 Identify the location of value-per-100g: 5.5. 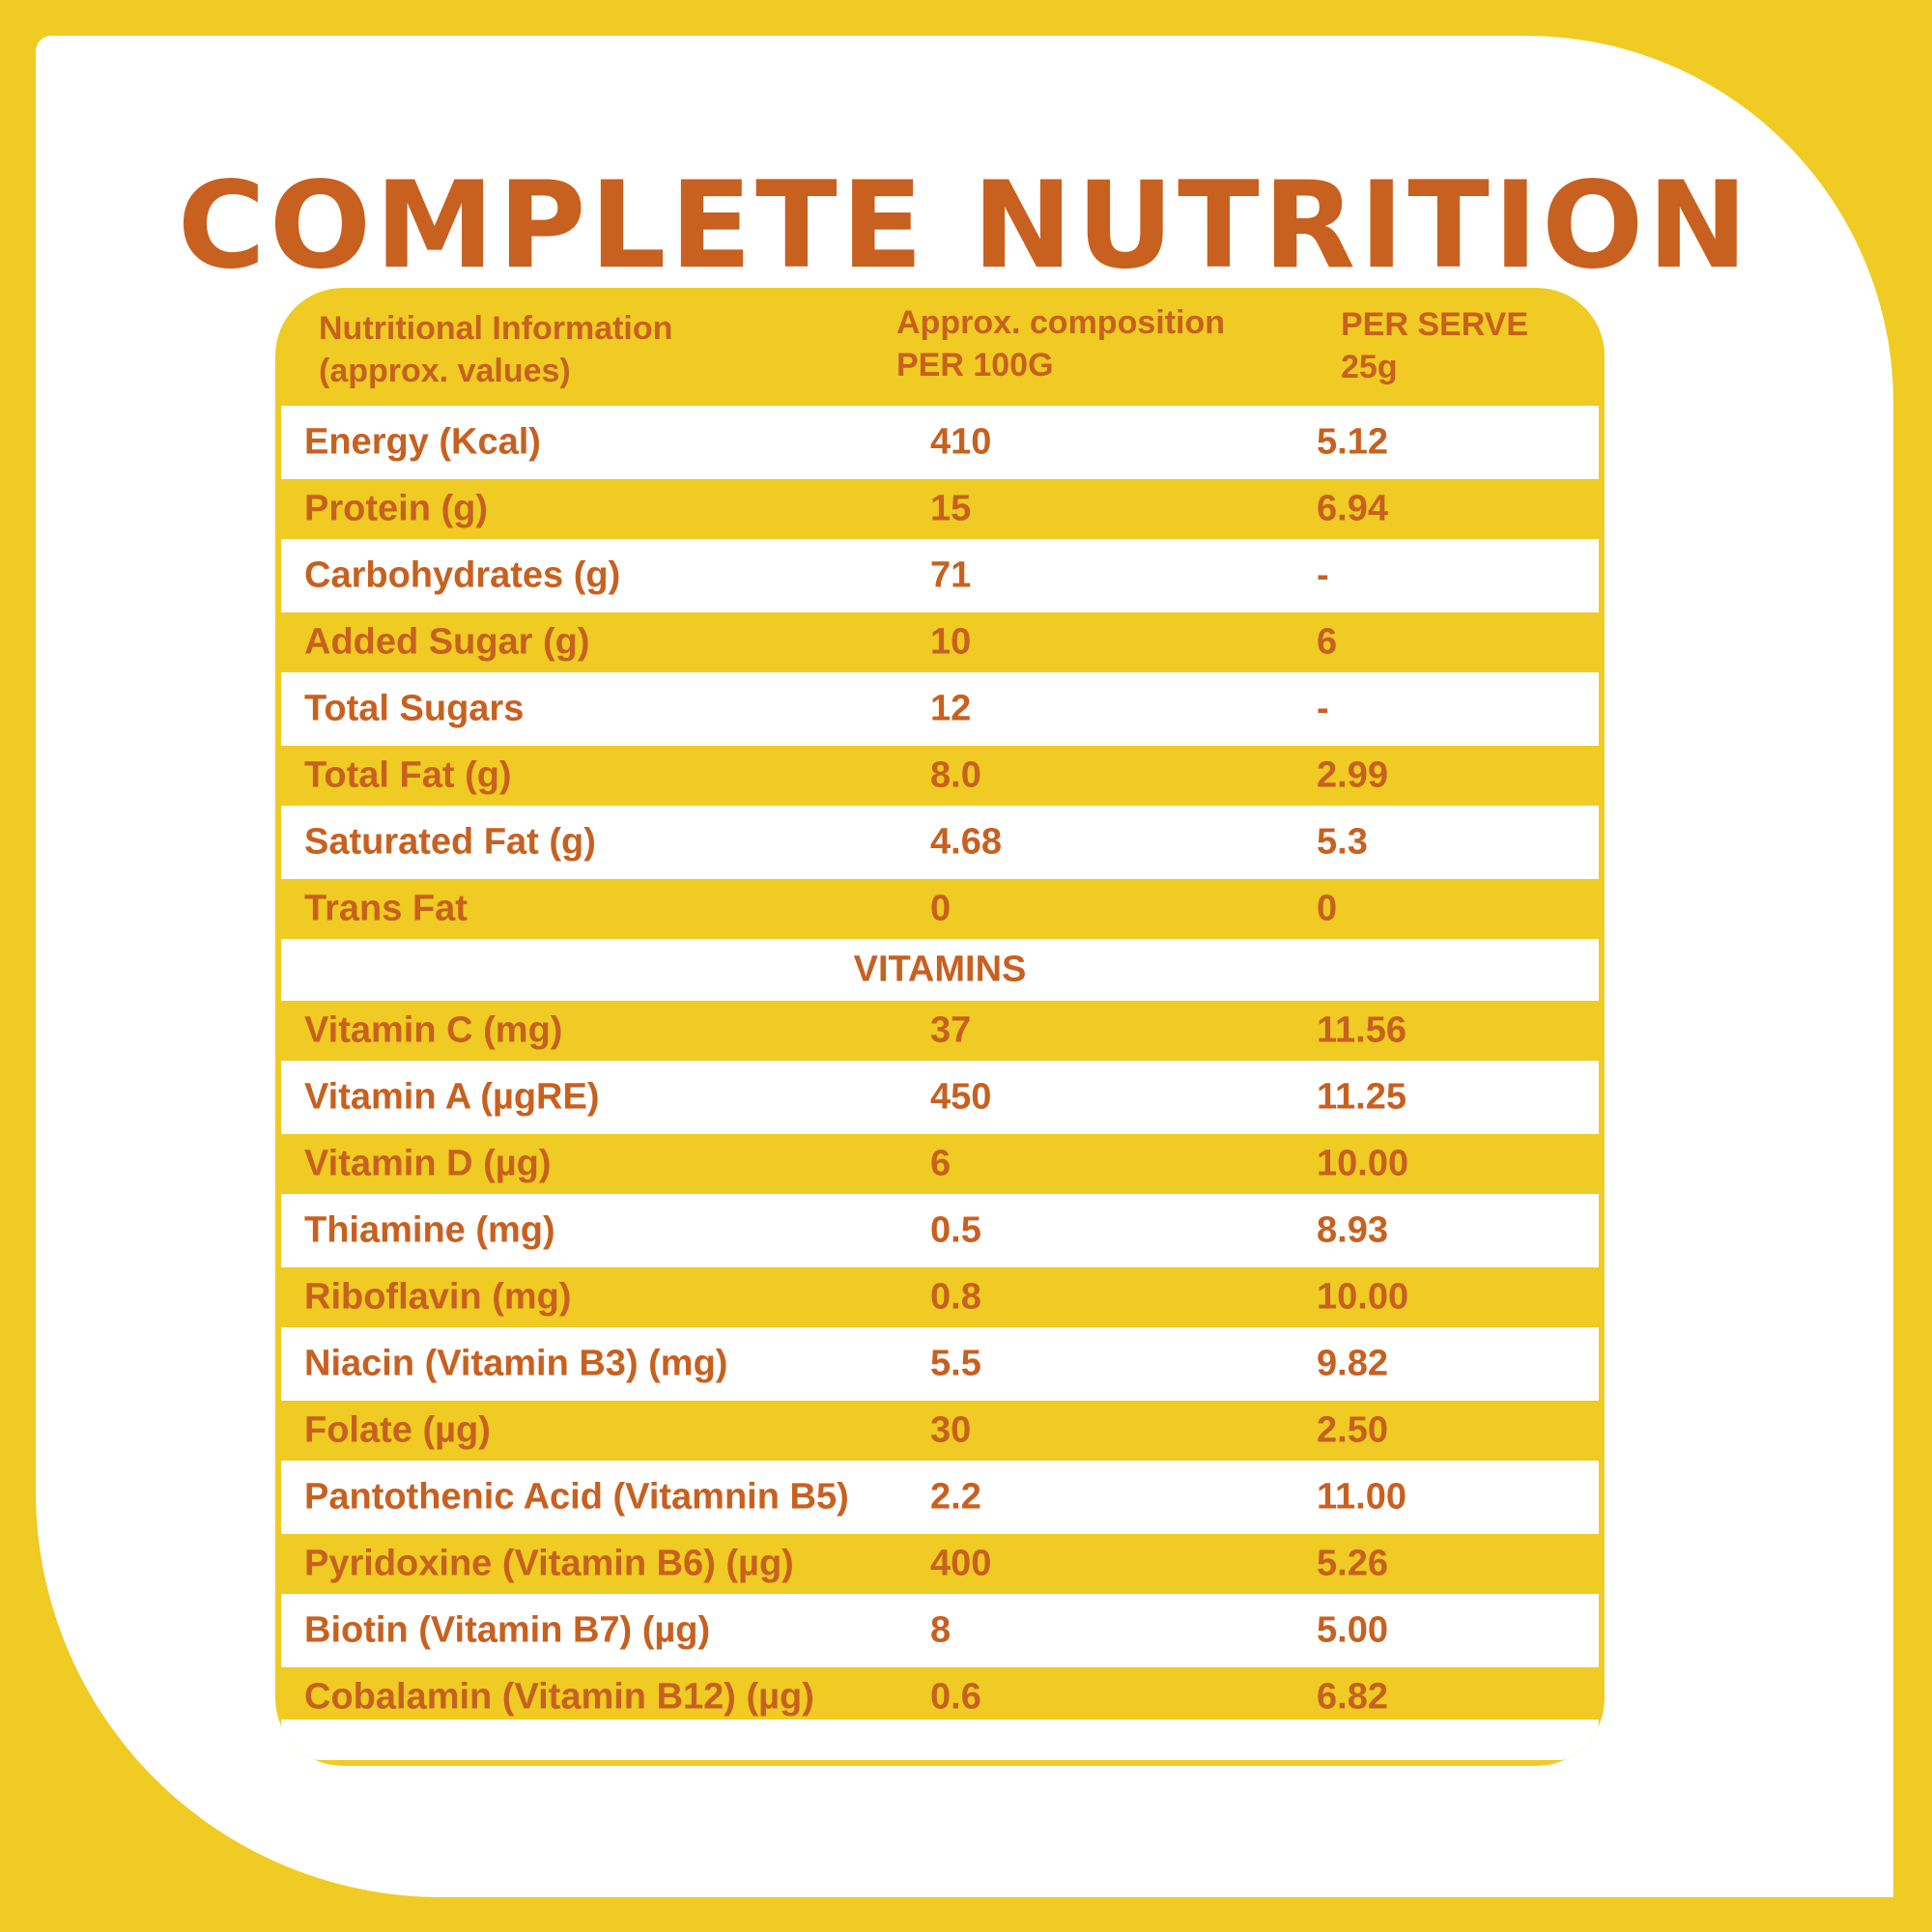
(955, 1363).